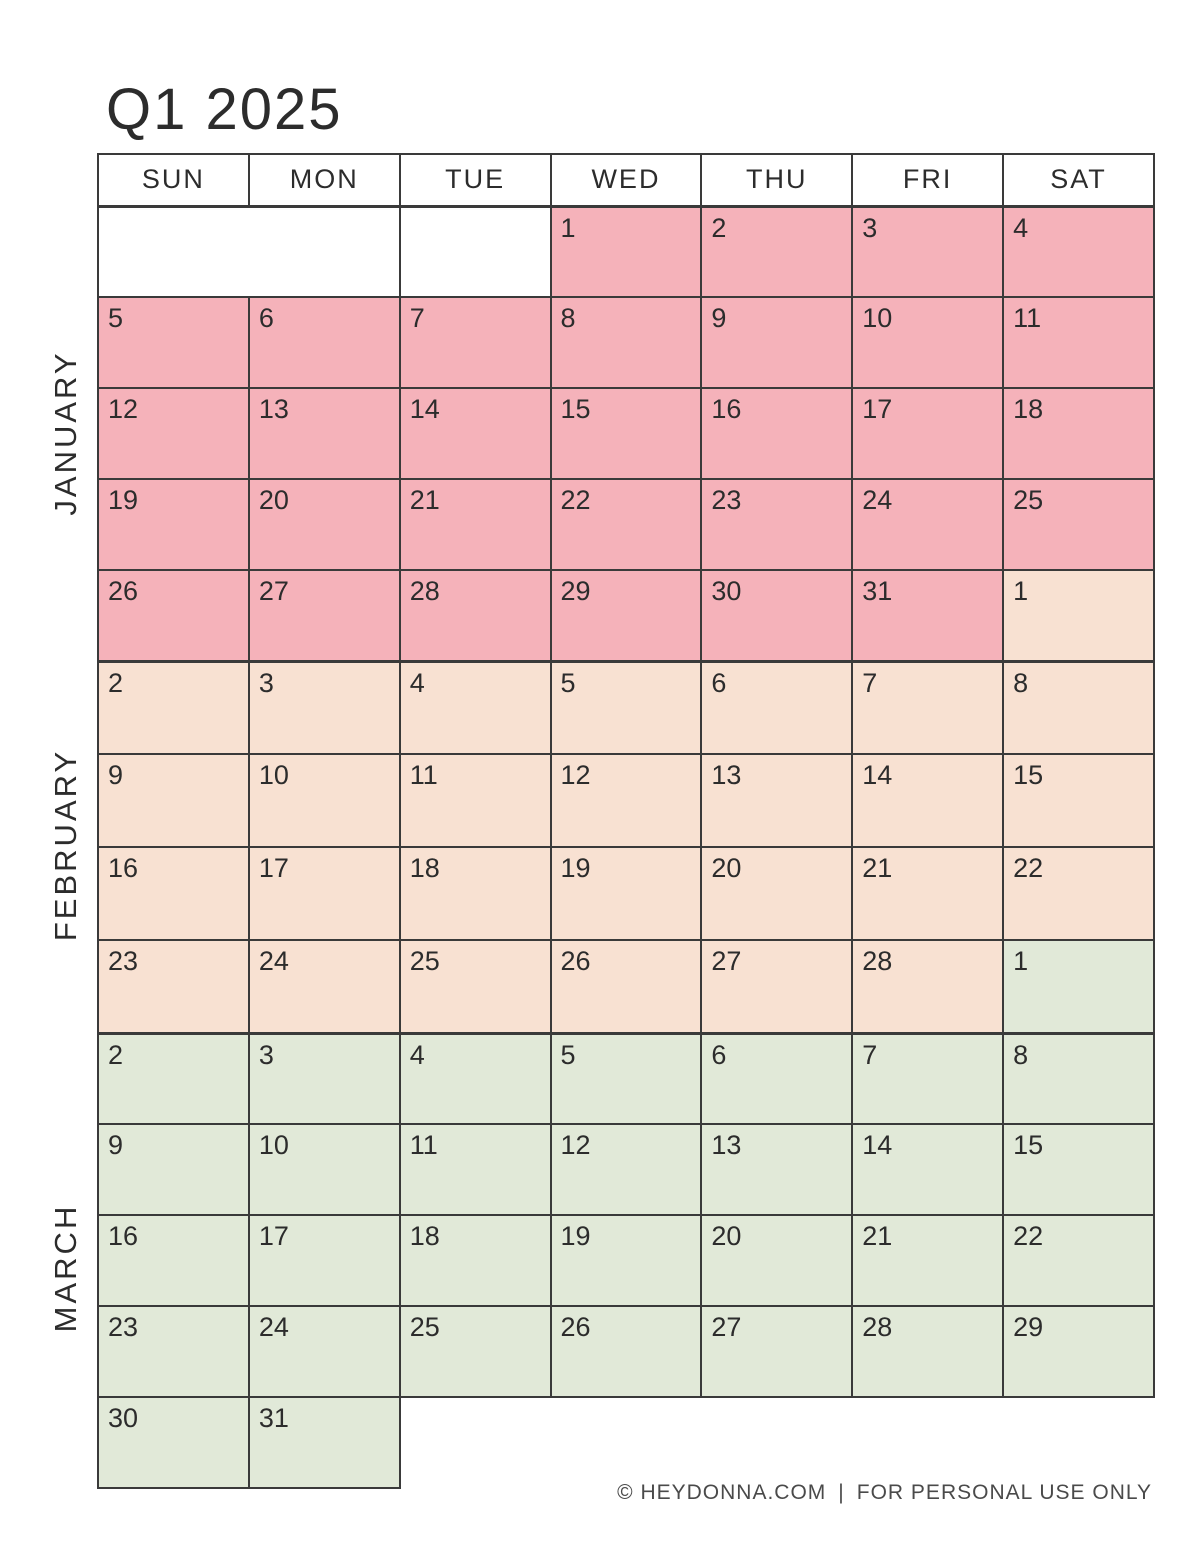 The image size is (1200, 1553). What do you see at coordinates (1078, 251) in the screenshot?
I see `day-cell-january-4: 4` at bounding box center [1078, 251].